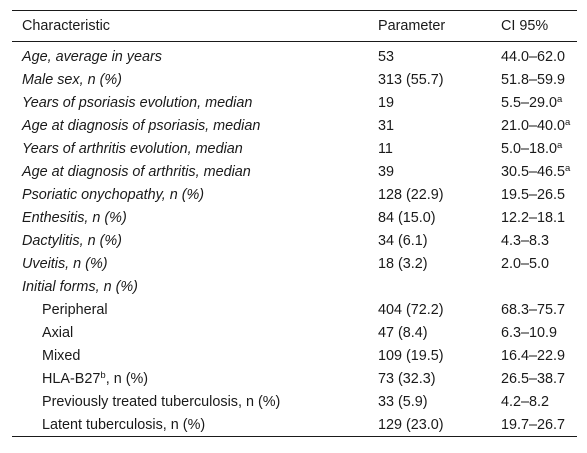 The image size is (587, 453). I want to click on cell-characteristic: Latent tuberculosis, n (%), so click(190, 425).